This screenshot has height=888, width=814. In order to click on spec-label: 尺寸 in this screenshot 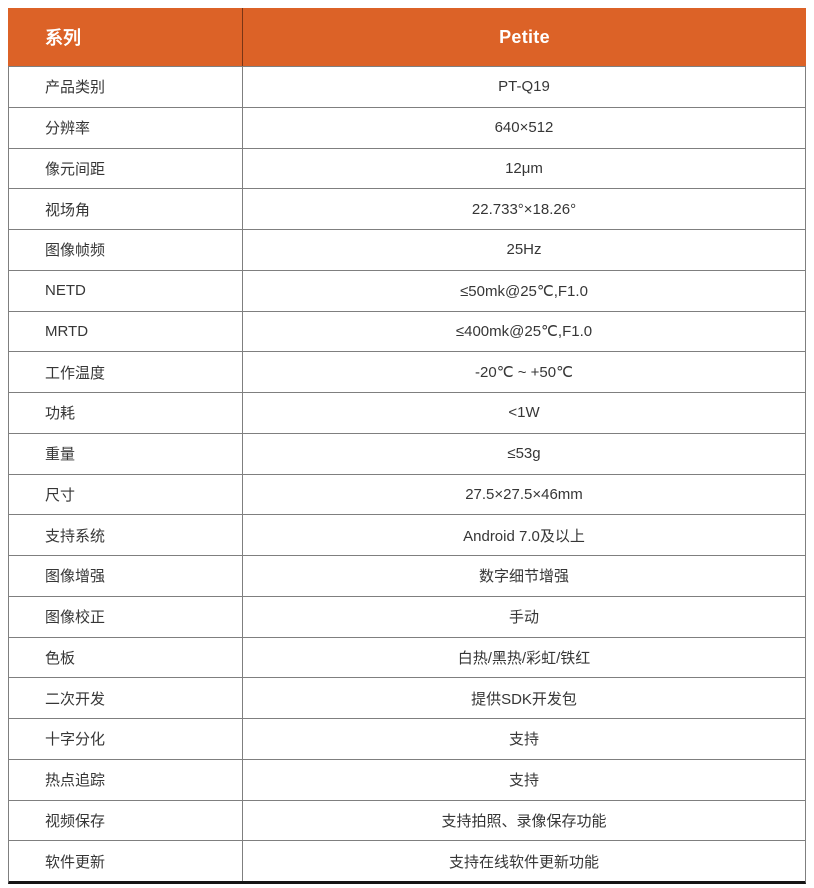, I will do `click(60, 495)`.